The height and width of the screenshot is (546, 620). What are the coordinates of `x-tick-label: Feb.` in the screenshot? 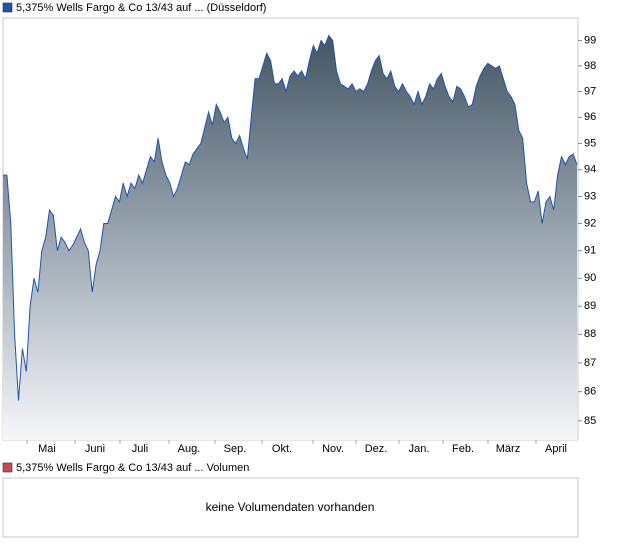 It's located at (463, 449).